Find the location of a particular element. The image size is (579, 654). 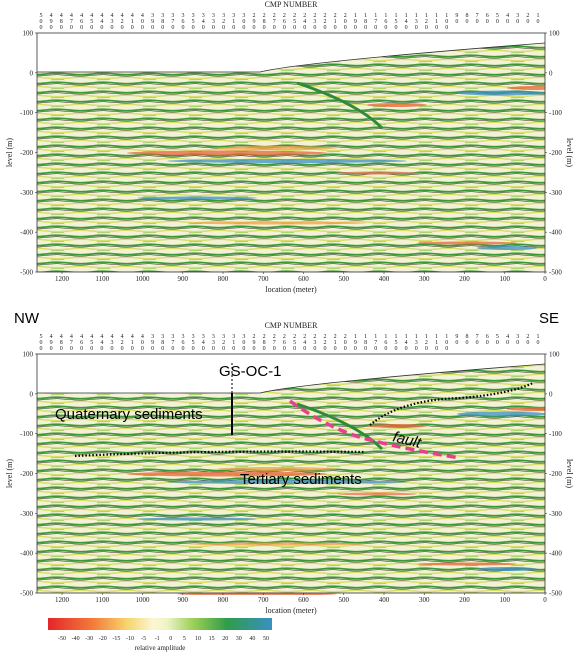

cmp-number: 210 is located at coordinates (335, 343).